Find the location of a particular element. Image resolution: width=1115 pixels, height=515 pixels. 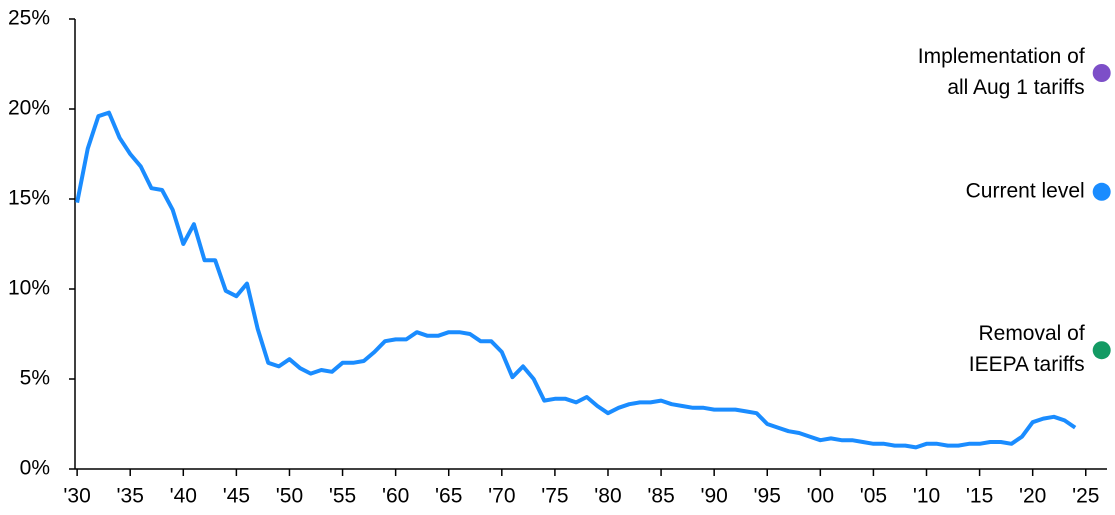

y-tick-label: 10% is located at coordinates (29, 288).